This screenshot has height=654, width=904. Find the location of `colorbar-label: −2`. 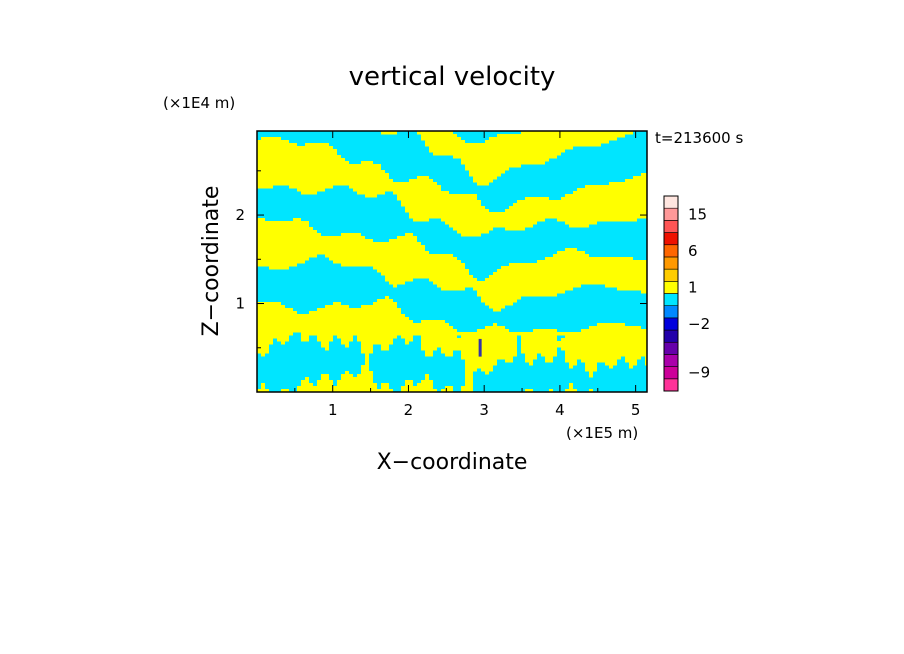

colorbar-label: −2 is located at coordinates (699, 324).